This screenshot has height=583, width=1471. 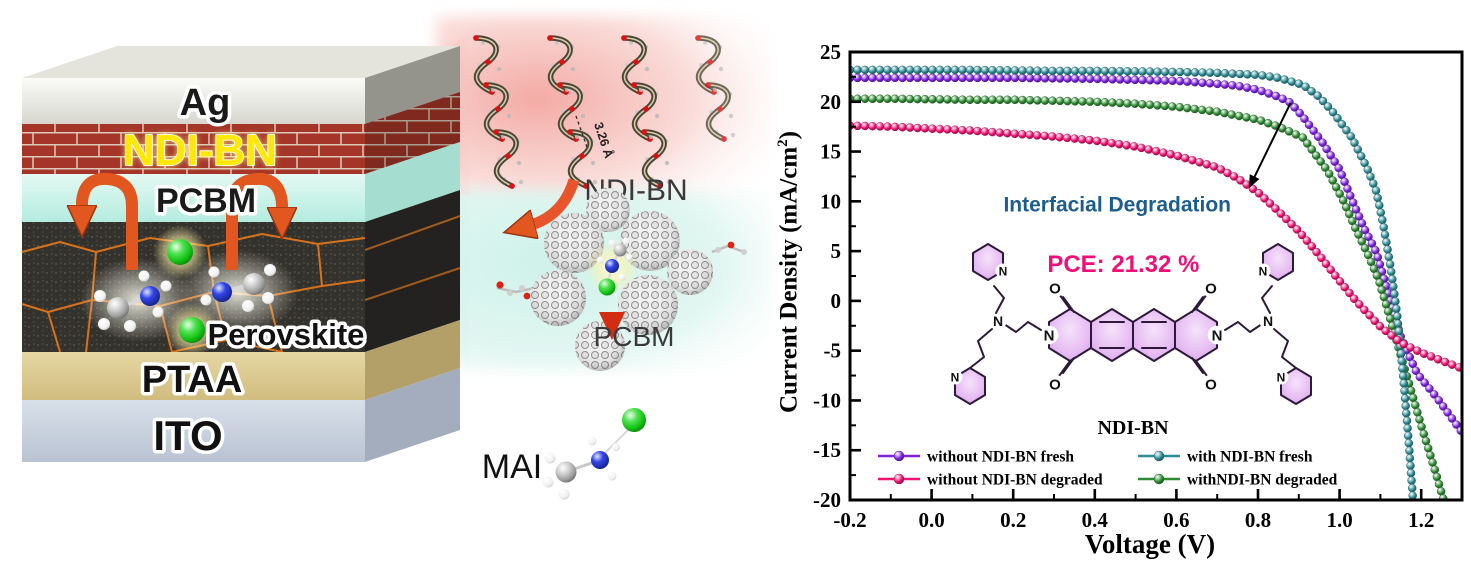 What do you see at coordinates (1238, 480) in the screenshot?
I see `legend-item: withNDI-BN degraded` at bounding box center [1238, 480].